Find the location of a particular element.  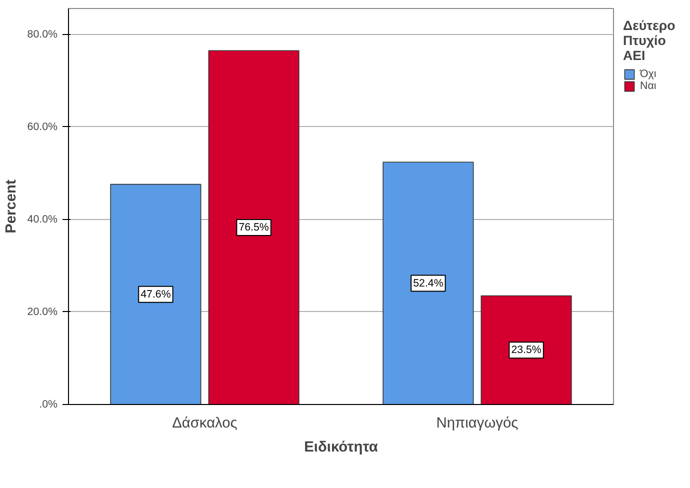

y-tick-label: 60.0% is located at coordinates (42, 126).